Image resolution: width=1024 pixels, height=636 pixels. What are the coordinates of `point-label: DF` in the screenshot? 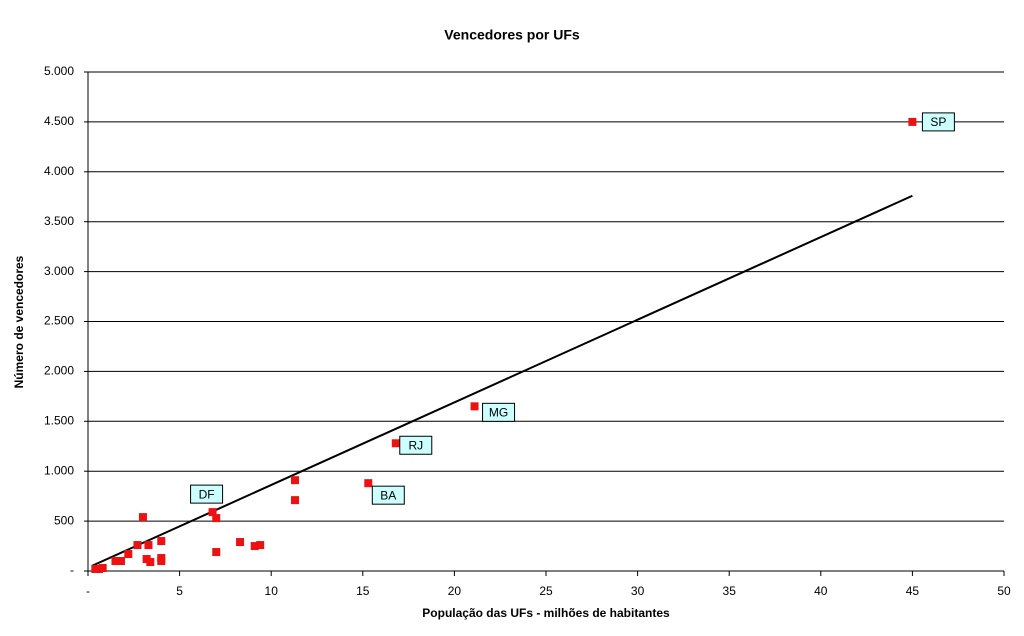 It's located at (207, 494).